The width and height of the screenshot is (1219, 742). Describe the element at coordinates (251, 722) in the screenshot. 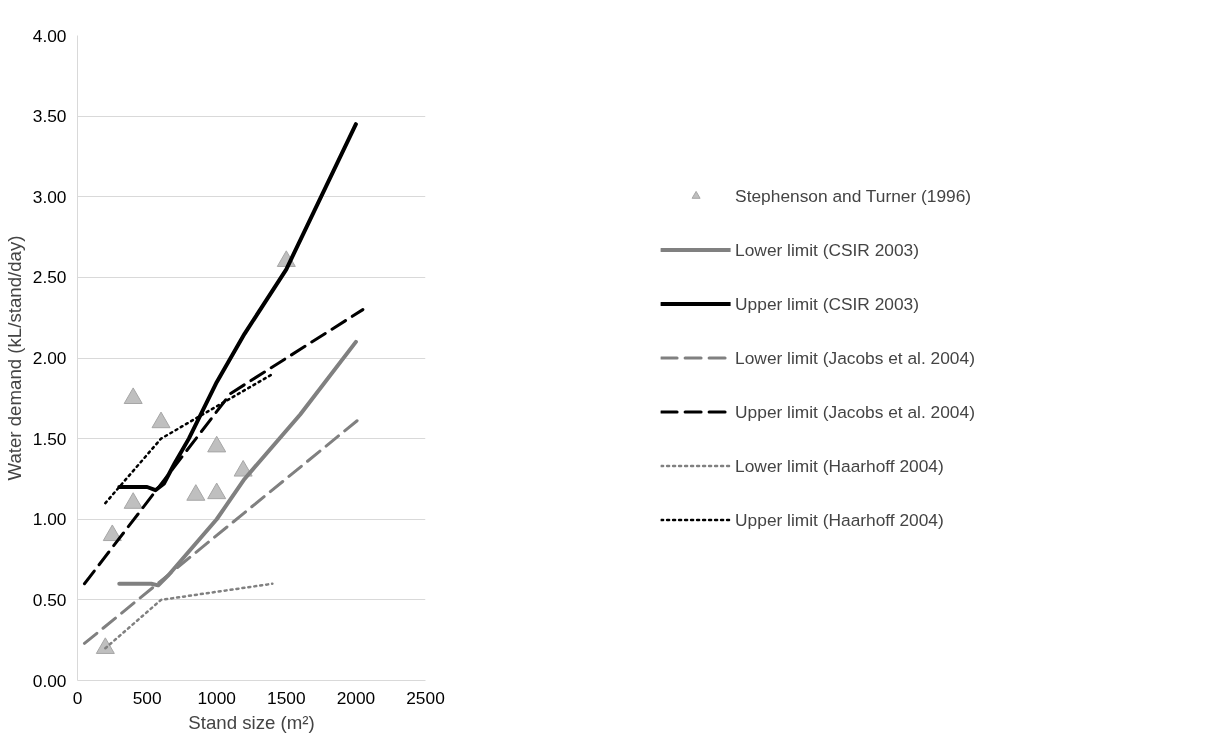

I see `x-axis-title: Stand size (m²)` at that location.